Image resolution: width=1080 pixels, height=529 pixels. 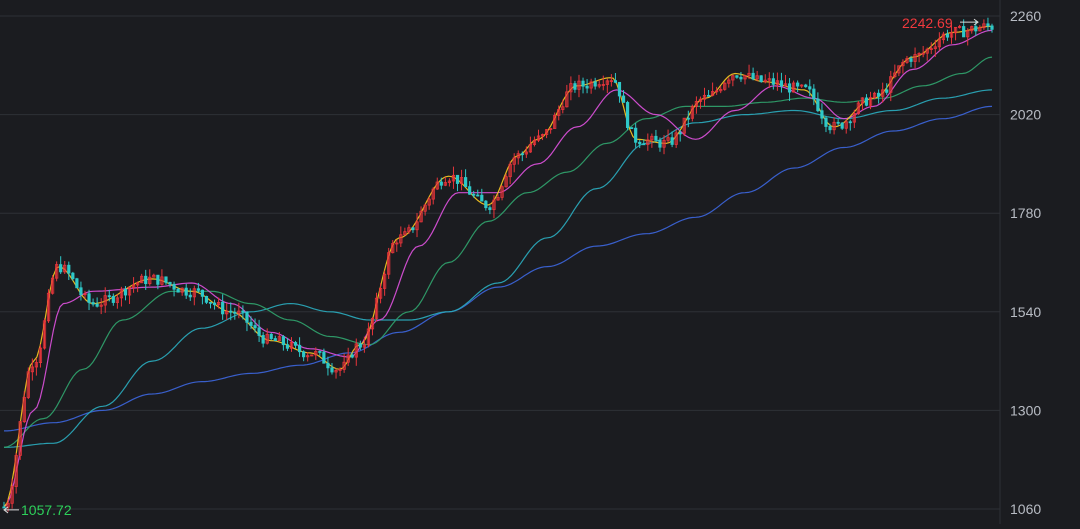 I want to click on min-price-label: 1057.72, so click(x=46, y=510).